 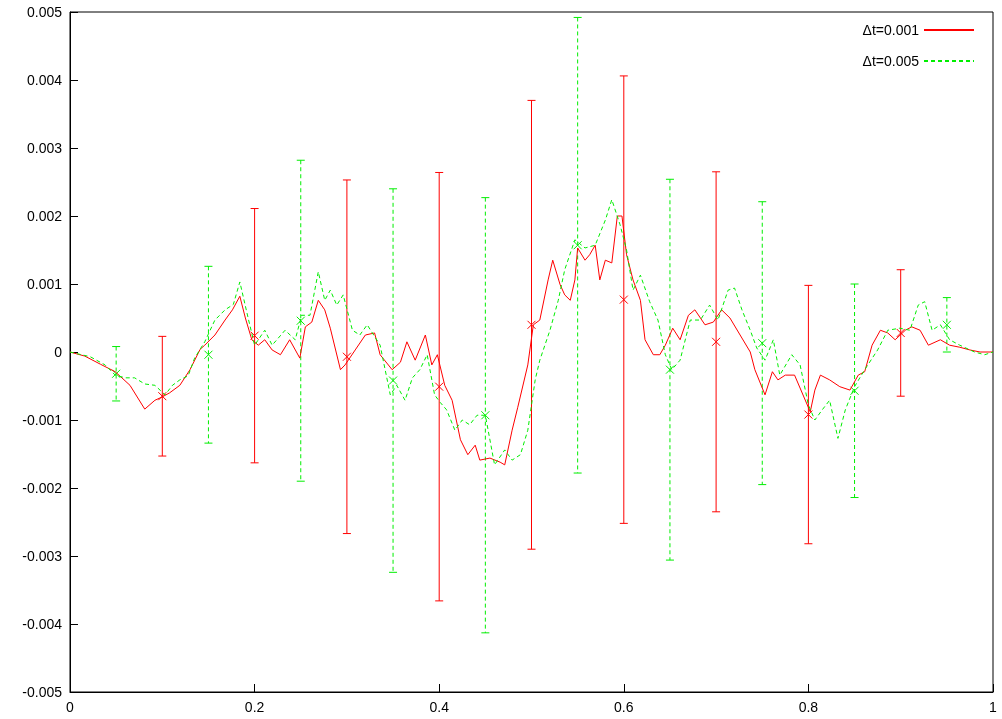 I want to click on y-tick-label: 0, so click(x=58, y=352).